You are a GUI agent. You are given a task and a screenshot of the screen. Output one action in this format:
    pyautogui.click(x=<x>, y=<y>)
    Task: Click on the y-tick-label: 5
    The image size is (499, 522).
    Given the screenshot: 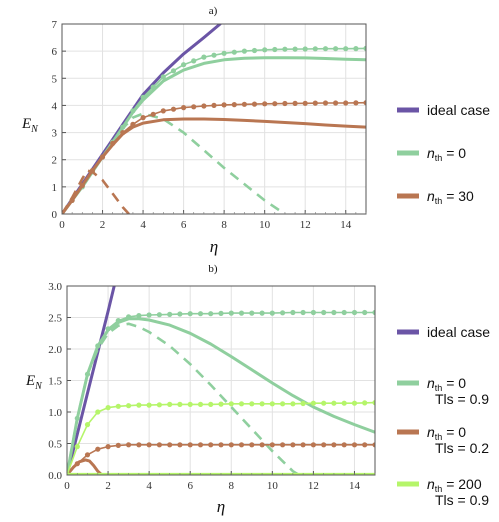 What is the action you would take?
    pyautogui.click(x=55, y=79)
    